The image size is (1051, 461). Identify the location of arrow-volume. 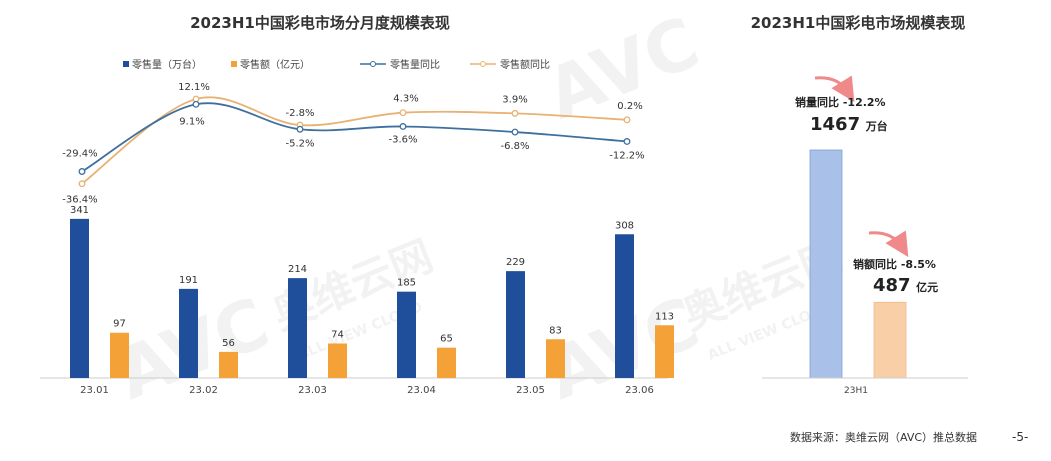
(834, 89).